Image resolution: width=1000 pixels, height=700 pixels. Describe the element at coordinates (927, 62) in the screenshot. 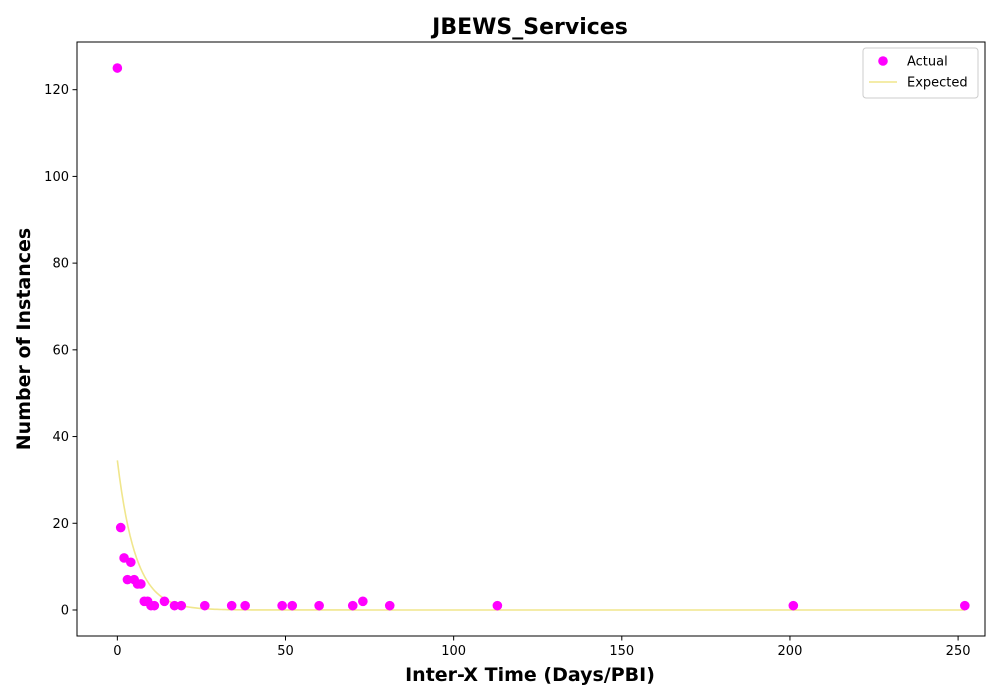

I see `legend-label: Actual` at that location.